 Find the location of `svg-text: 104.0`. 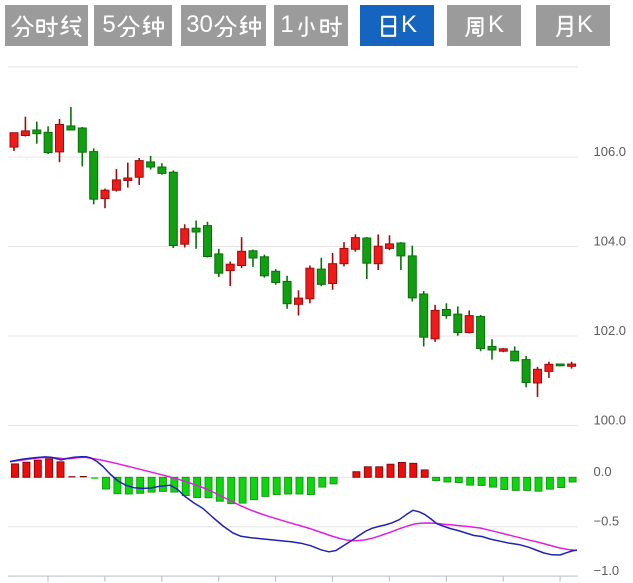

svg-text: 104.0 is located at coordinates (610, 240).